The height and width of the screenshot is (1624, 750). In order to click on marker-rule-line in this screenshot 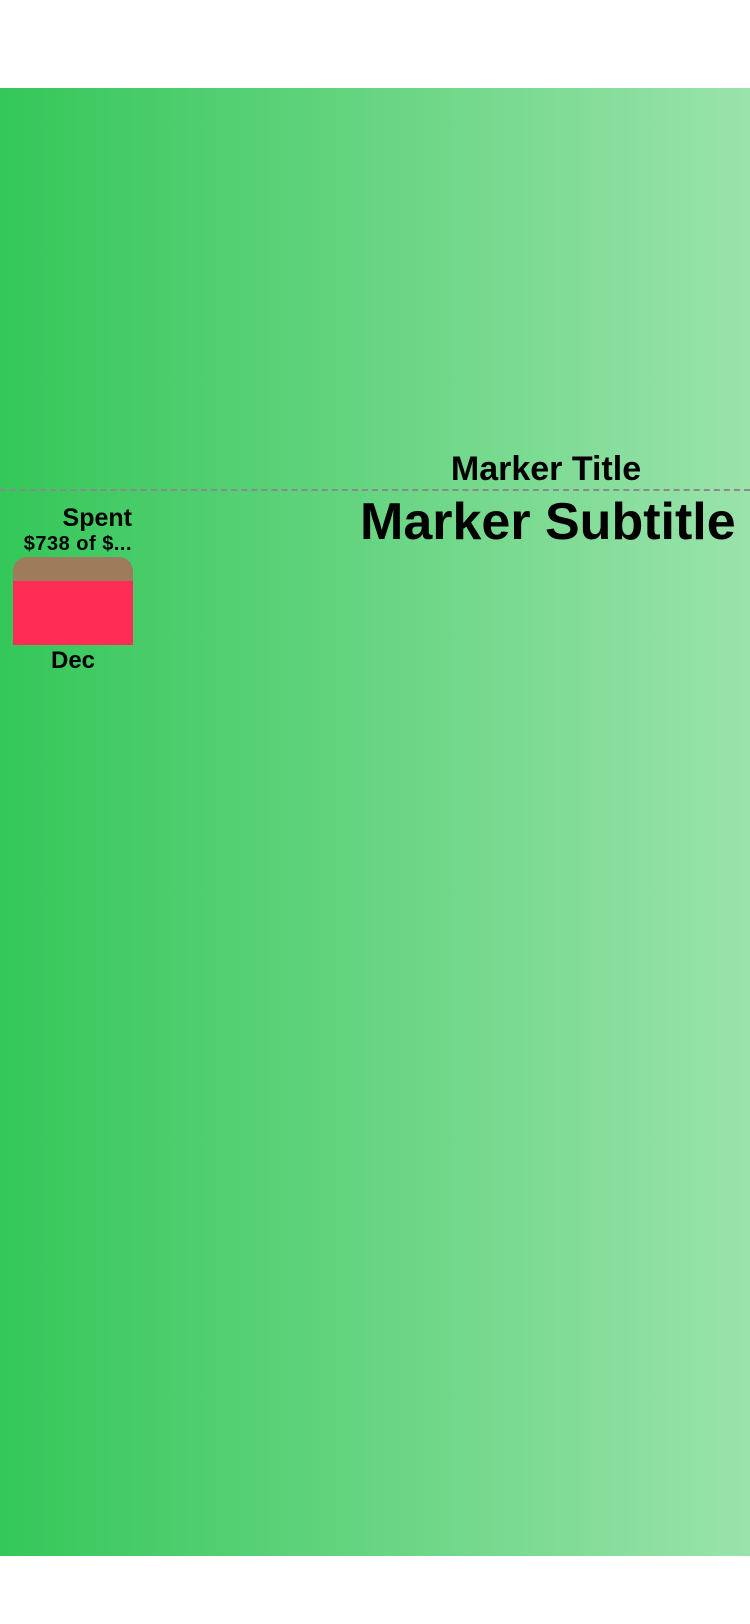, I will do `click(375, 490)`.